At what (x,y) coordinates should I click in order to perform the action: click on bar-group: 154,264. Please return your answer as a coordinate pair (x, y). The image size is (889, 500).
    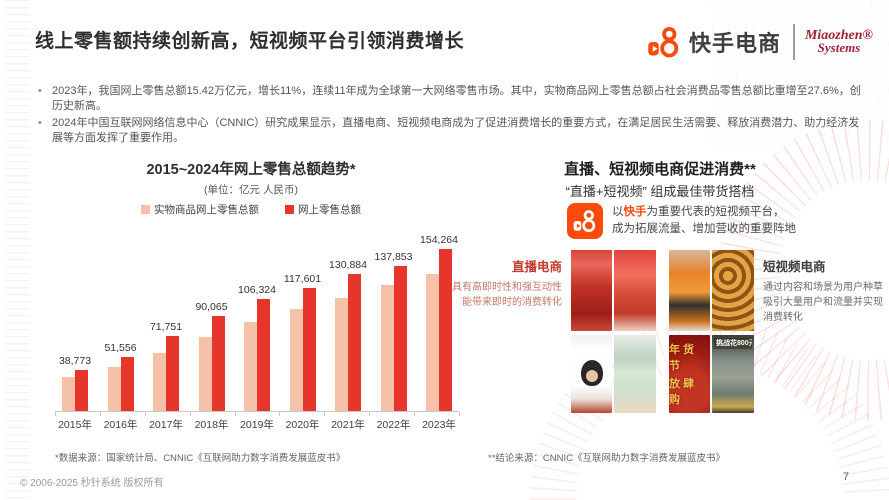
    Looking at the image, I should click on (439, 322).